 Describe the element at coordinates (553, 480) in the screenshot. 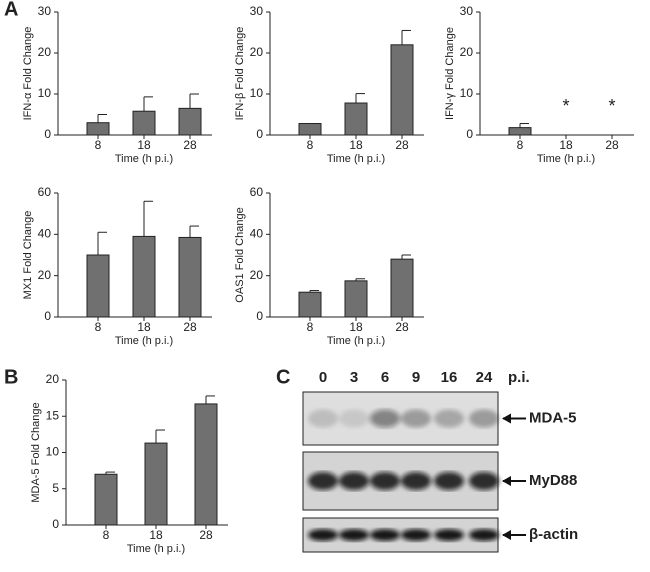

I see `band-label: MyD88` at that location.